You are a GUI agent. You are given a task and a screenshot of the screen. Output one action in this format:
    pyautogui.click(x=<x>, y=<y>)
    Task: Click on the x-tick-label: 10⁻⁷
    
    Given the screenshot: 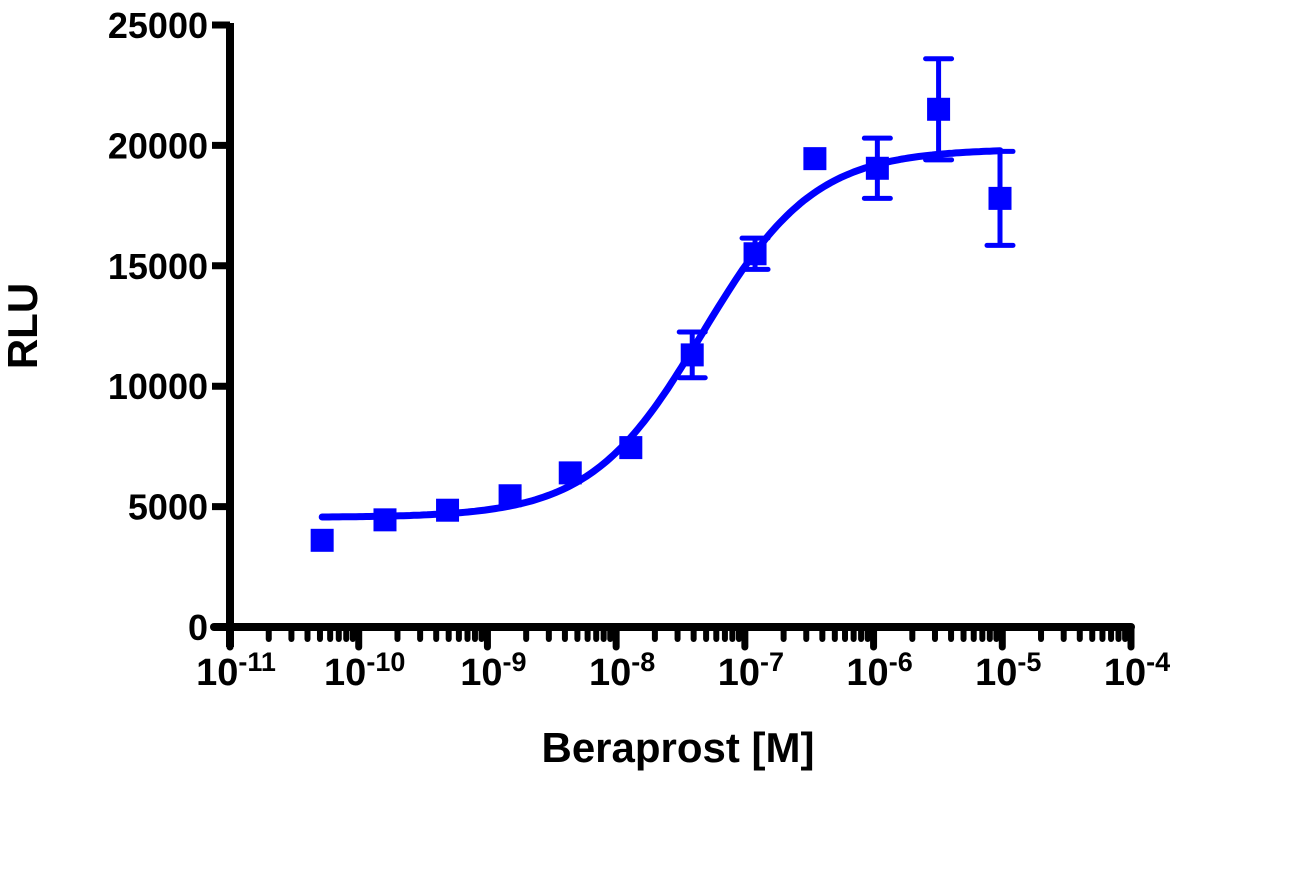 What is the action you would take?
    pyautogui.click(x=751, y=670)
    